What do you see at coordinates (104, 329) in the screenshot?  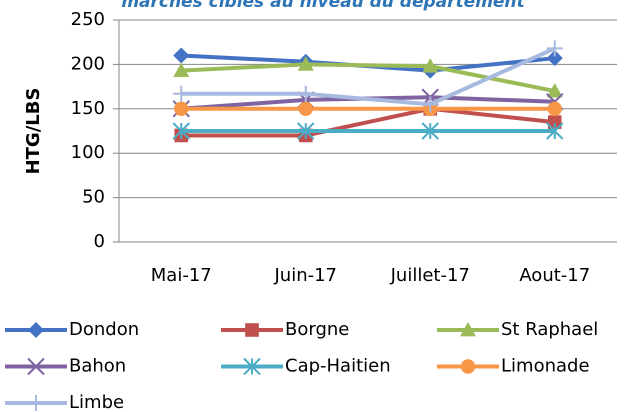 I see `legend-label: Dondon` at bounding box center [104, 329].